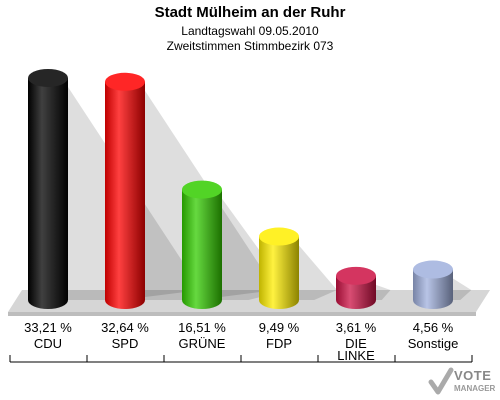 This screenshot has height=400, width=500. Describe the element at coordinates (433, 343) in the screenshot. I see `category-label: Sonstige` at that location.